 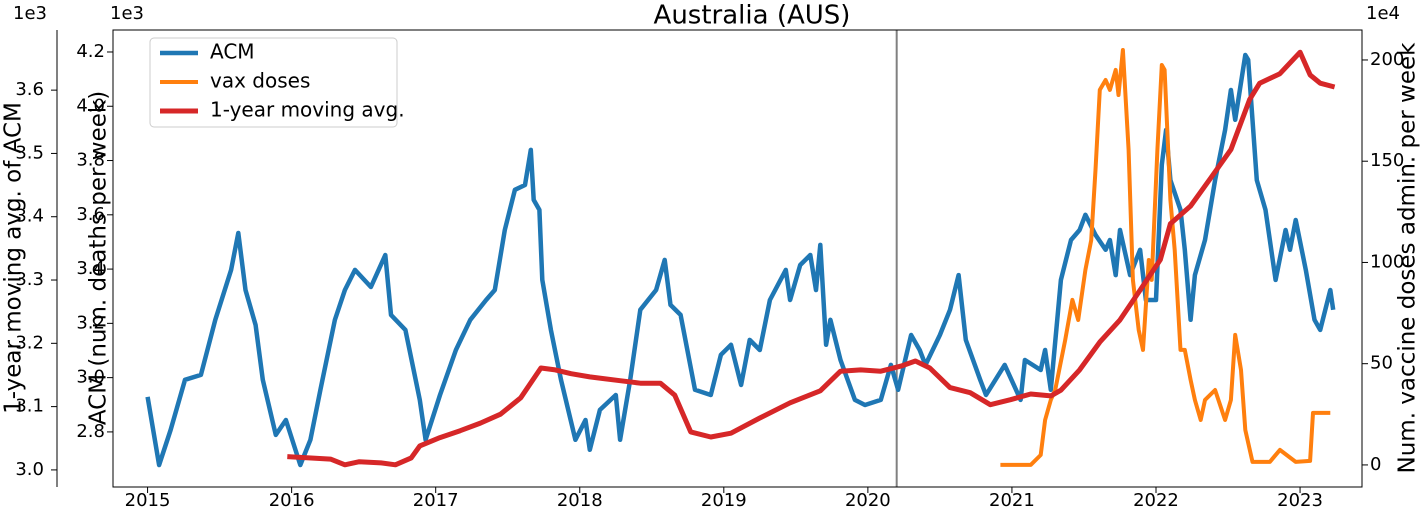 What do you see at coordinates (1387, 261) in the screenshot?
I see `y2-tick-label: 100` at bounding box center [1387, 261].